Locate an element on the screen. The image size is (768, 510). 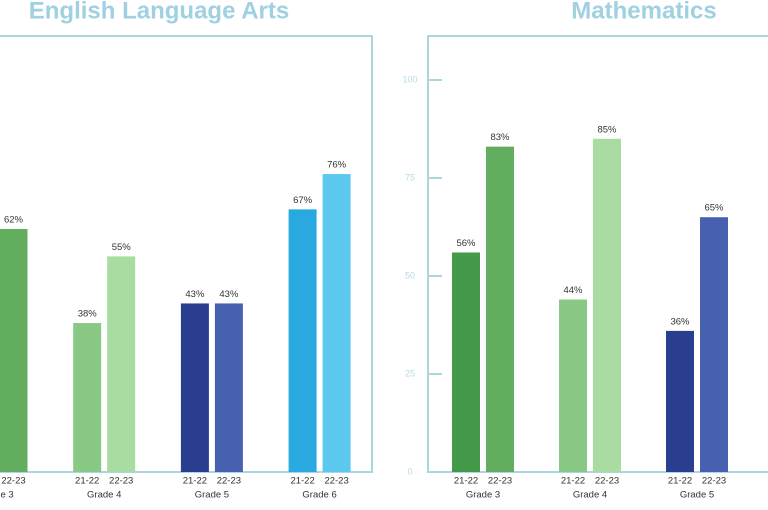
group-label: Grade 6 is located at coordinates (319, 495).